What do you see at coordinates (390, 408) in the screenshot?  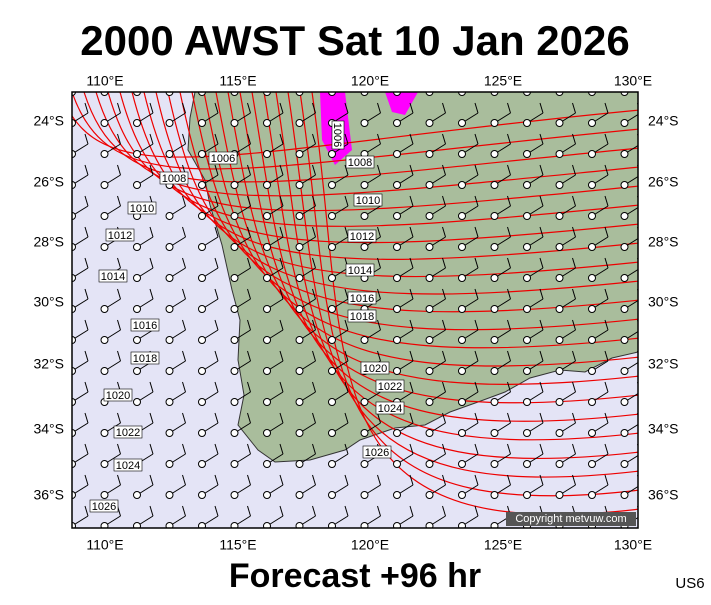 I see `isobar-label: 1024` at bounding box center [390, 408].